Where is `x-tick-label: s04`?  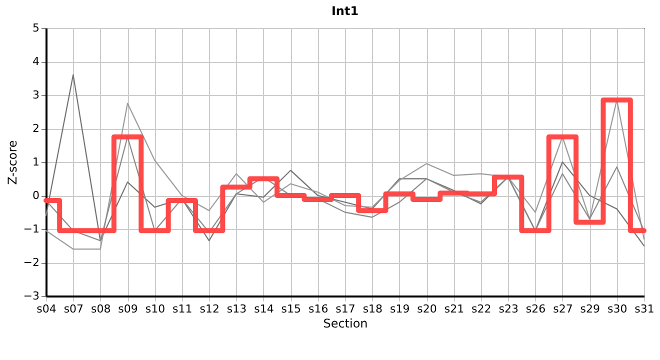 x-tick-label: s04 is located at coordinates (46, 309).